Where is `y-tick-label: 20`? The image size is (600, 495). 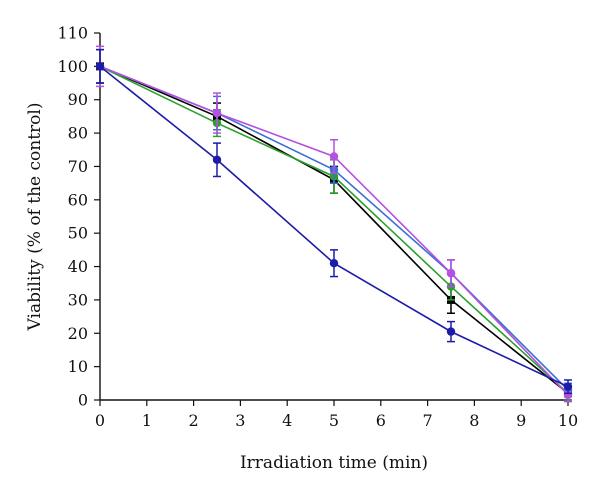 y-tick-label: 20 is located at coordinates (78, 333).